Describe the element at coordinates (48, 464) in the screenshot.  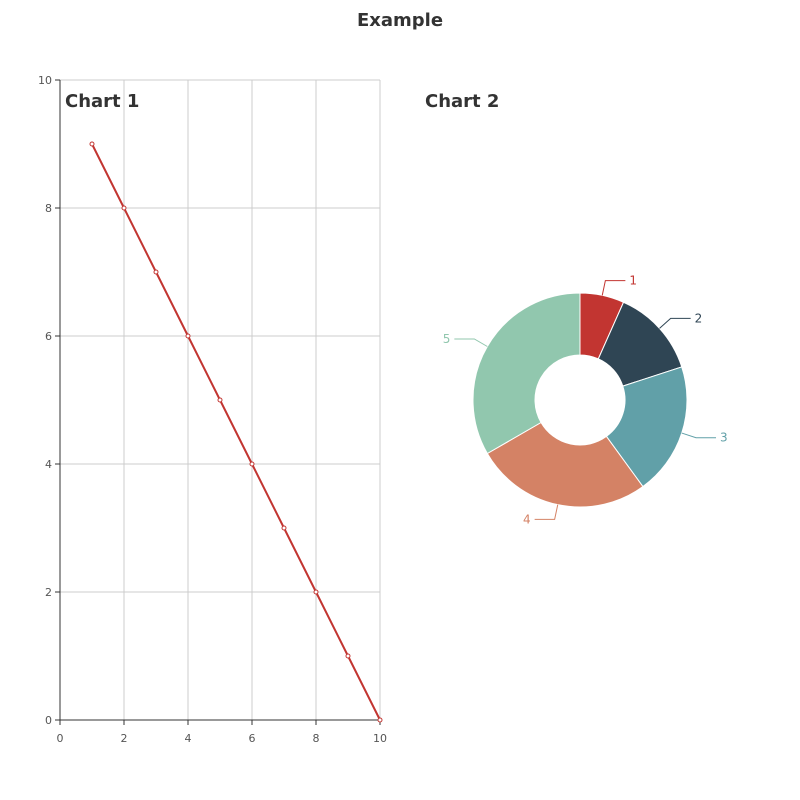
I see `y-tick-label: 4` at that location.